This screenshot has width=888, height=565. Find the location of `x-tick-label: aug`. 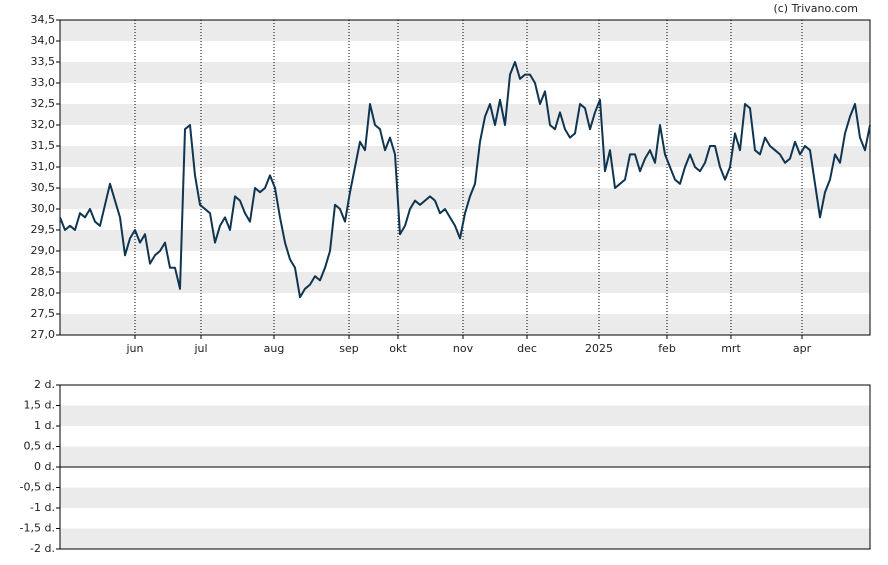

x-tick-label: aug is located at coordinates (274, 348).